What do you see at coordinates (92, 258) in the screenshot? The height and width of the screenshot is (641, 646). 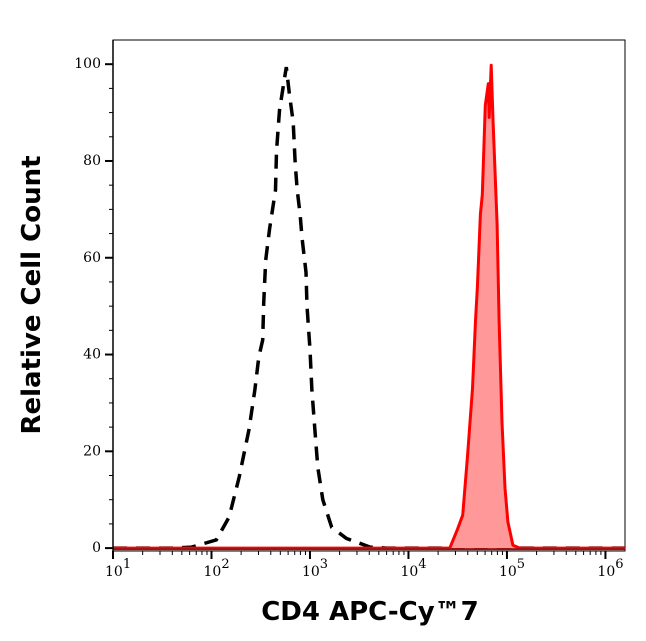 I see `y-tick-label: 60` at bounding box center [92, 258].